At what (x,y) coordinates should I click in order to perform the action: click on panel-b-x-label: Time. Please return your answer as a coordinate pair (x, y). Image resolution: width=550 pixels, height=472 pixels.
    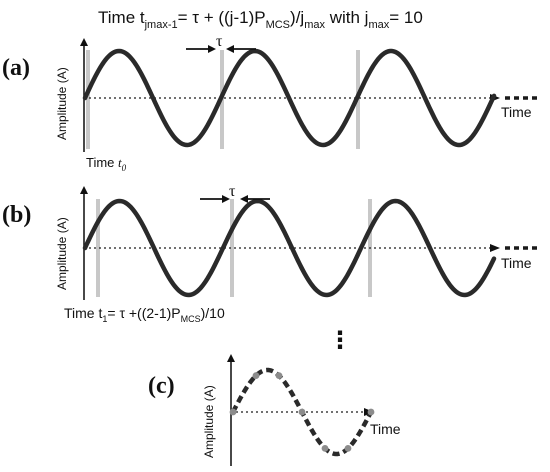
    Looking at the image, I should click on (516, 263).